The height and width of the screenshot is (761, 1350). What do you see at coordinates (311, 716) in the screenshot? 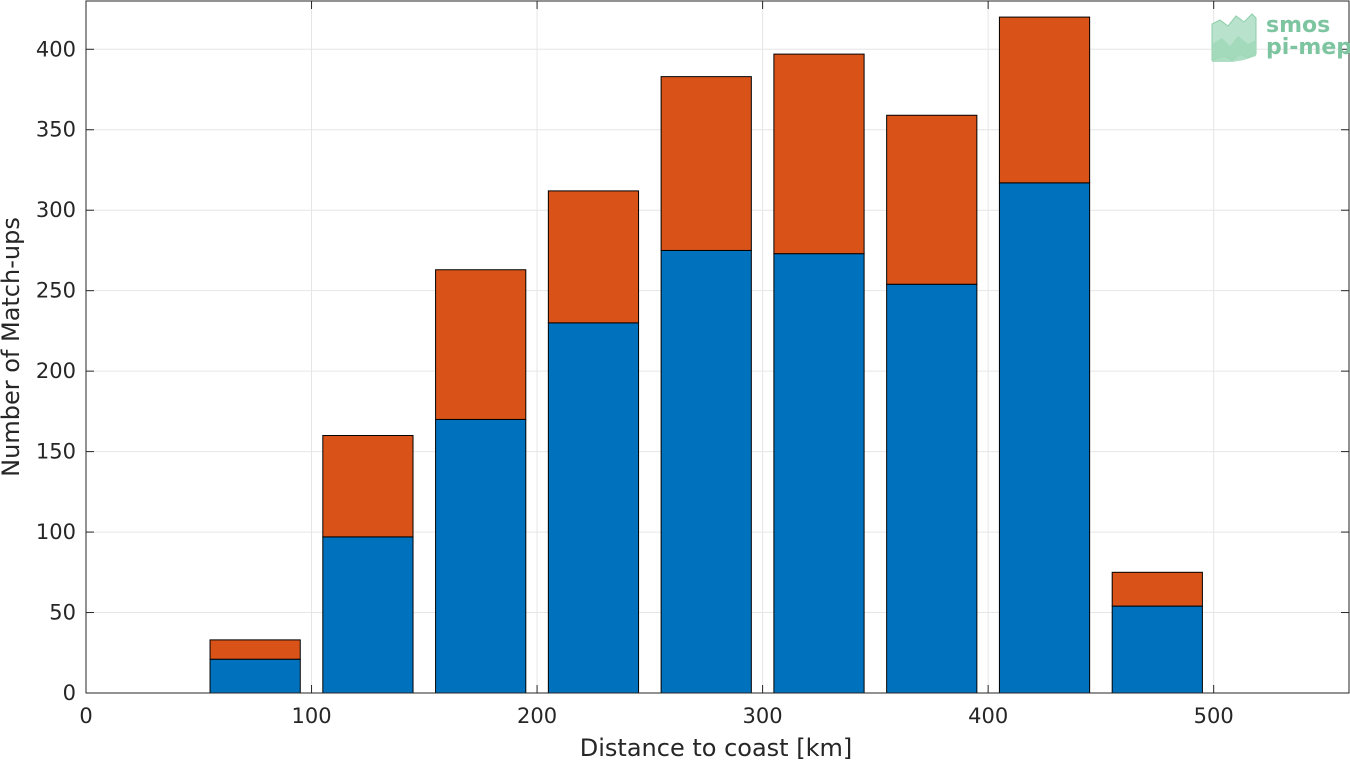
I see `x-tick-label: 100` at bounding box center [311, 716].